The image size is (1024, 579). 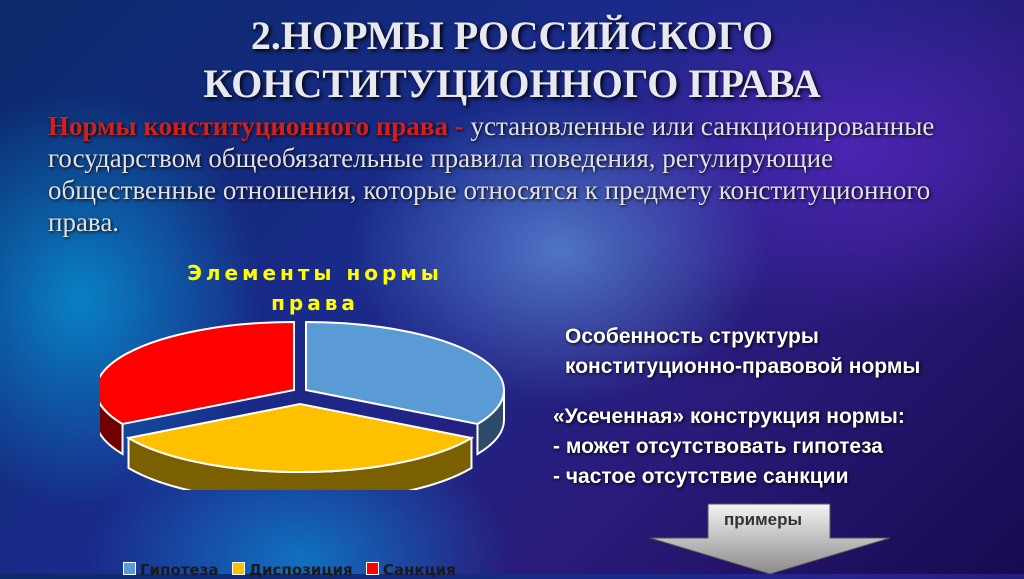 What do you see at coordinates (300, 570) in the screenshot?
I see `legend-label: Диспозиция` at bounding box center [300, 570].